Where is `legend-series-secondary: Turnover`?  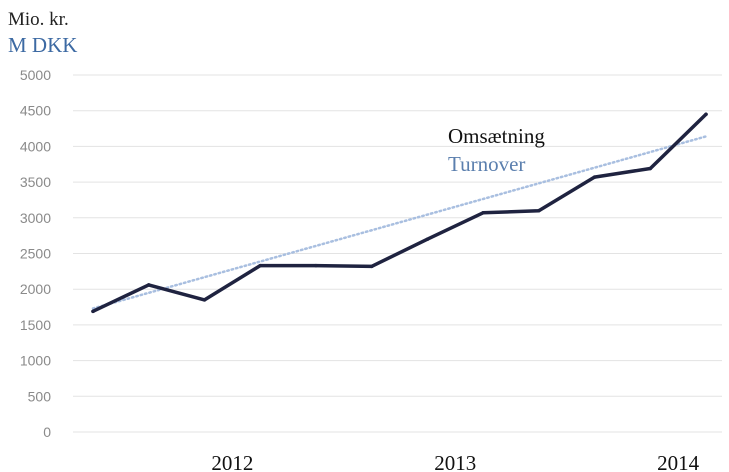
legend-series-secondary: Turnover is located at coordinates (486, 164).